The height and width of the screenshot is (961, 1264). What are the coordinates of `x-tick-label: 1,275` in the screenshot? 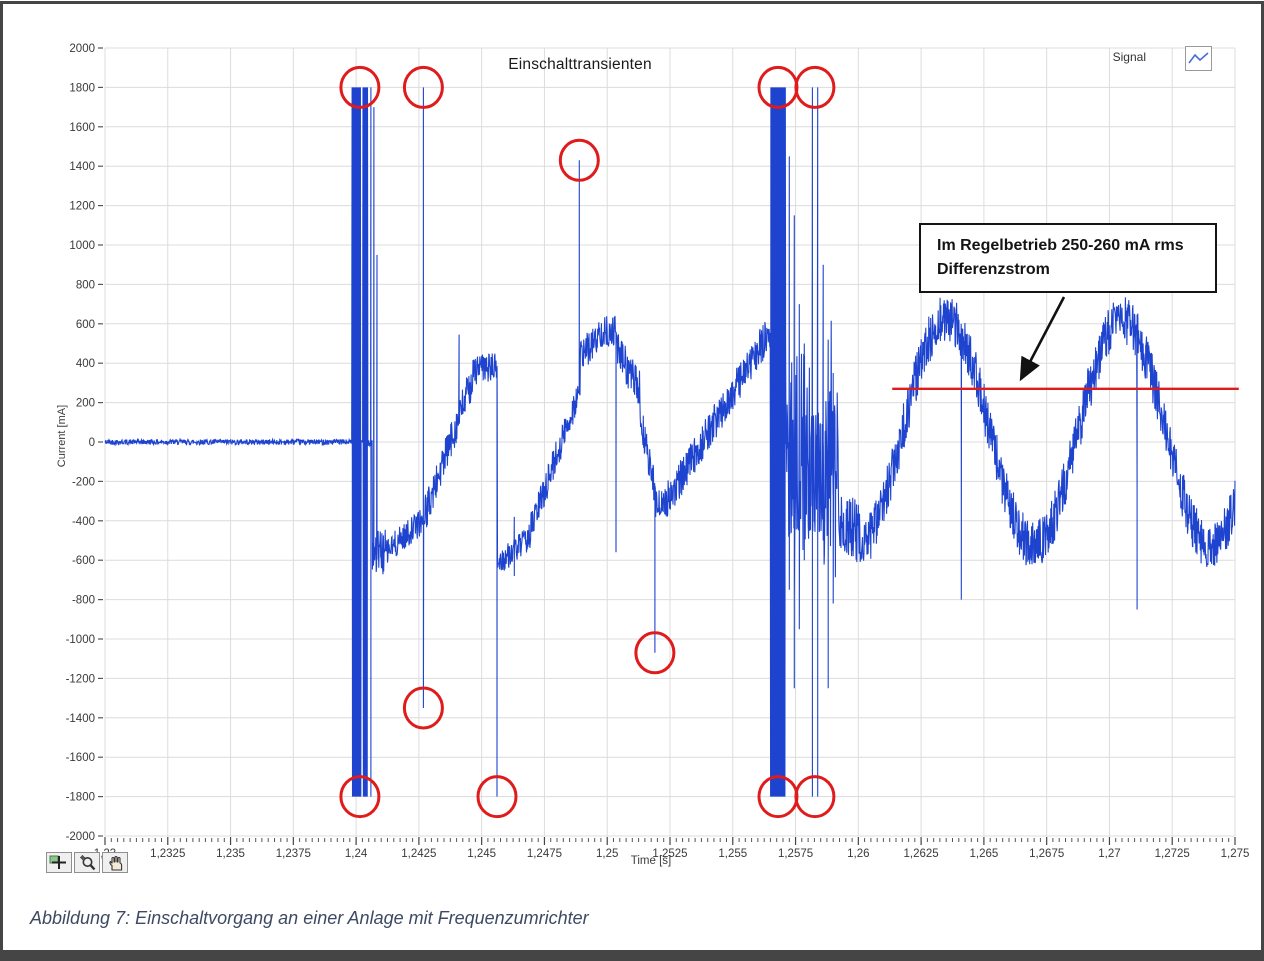 It's located at (1235, 854).